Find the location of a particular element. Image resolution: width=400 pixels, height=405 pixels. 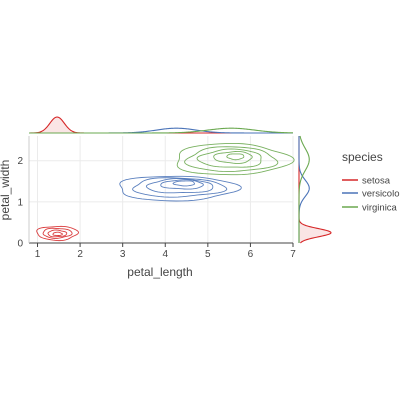

legend-label-virginica: virginica is located at coordinates (380, 208).